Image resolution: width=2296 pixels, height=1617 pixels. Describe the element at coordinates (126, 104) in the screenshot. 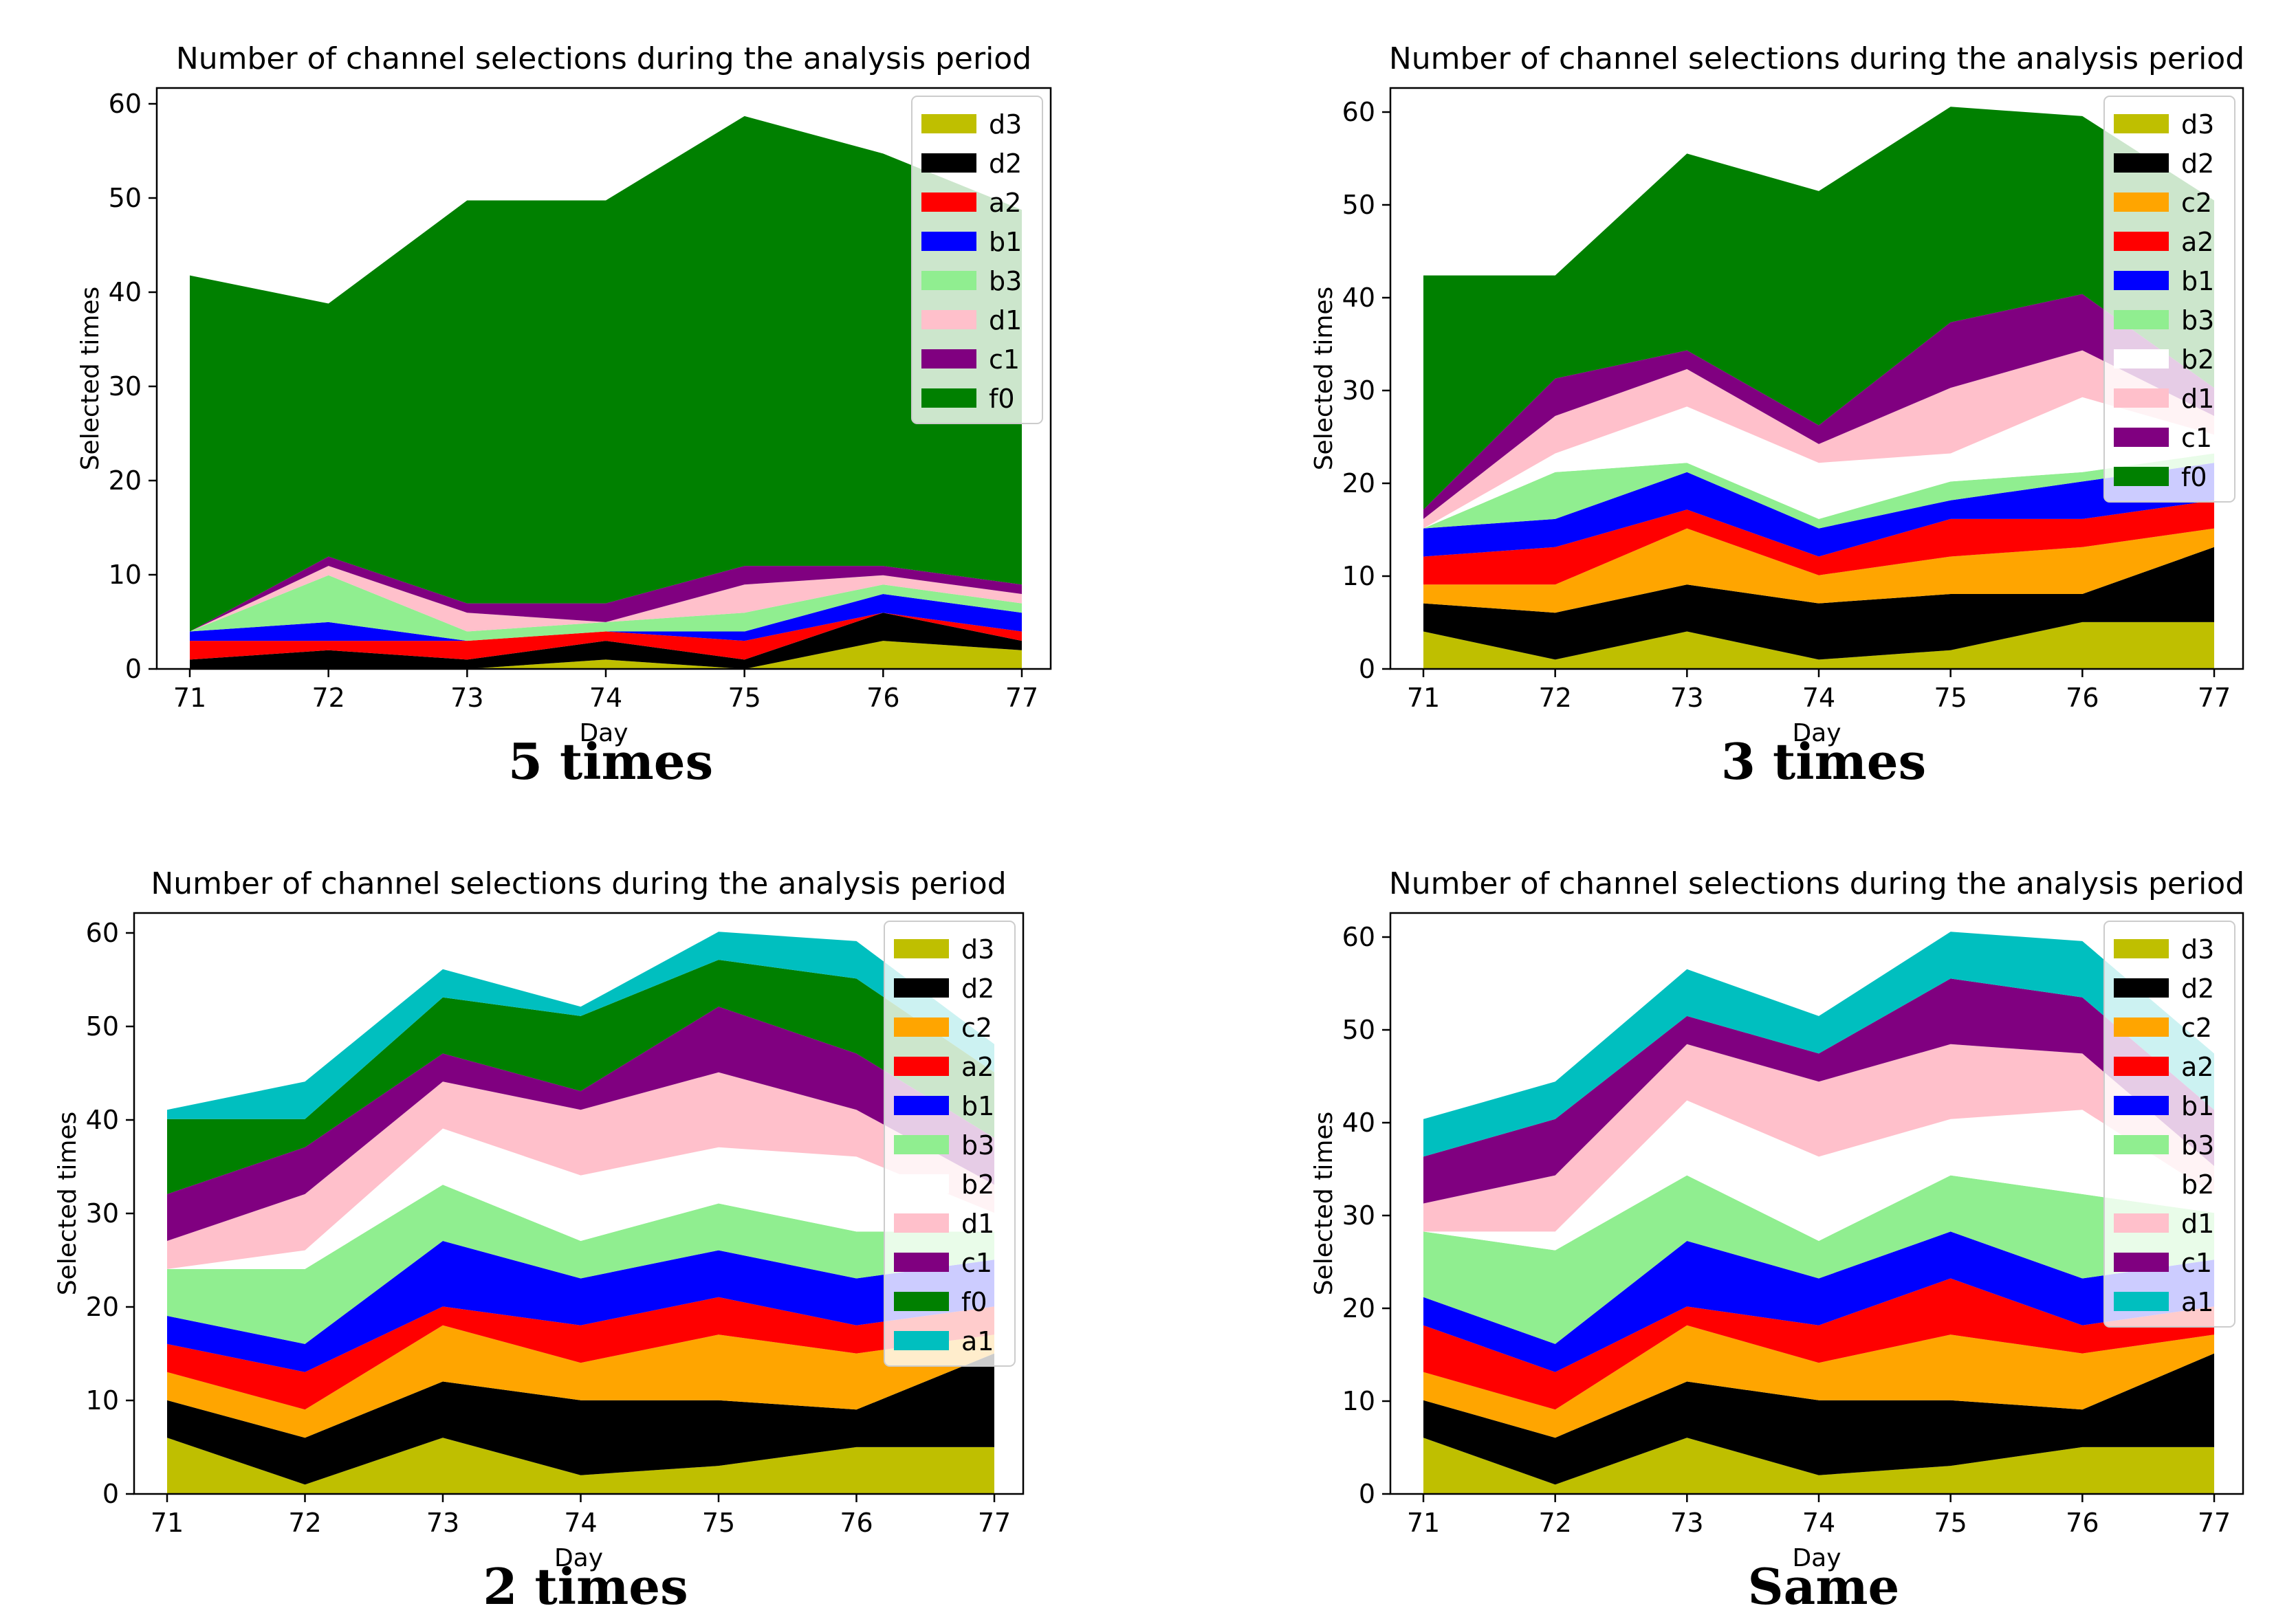

I see `y-tick-label: 60` at that location.